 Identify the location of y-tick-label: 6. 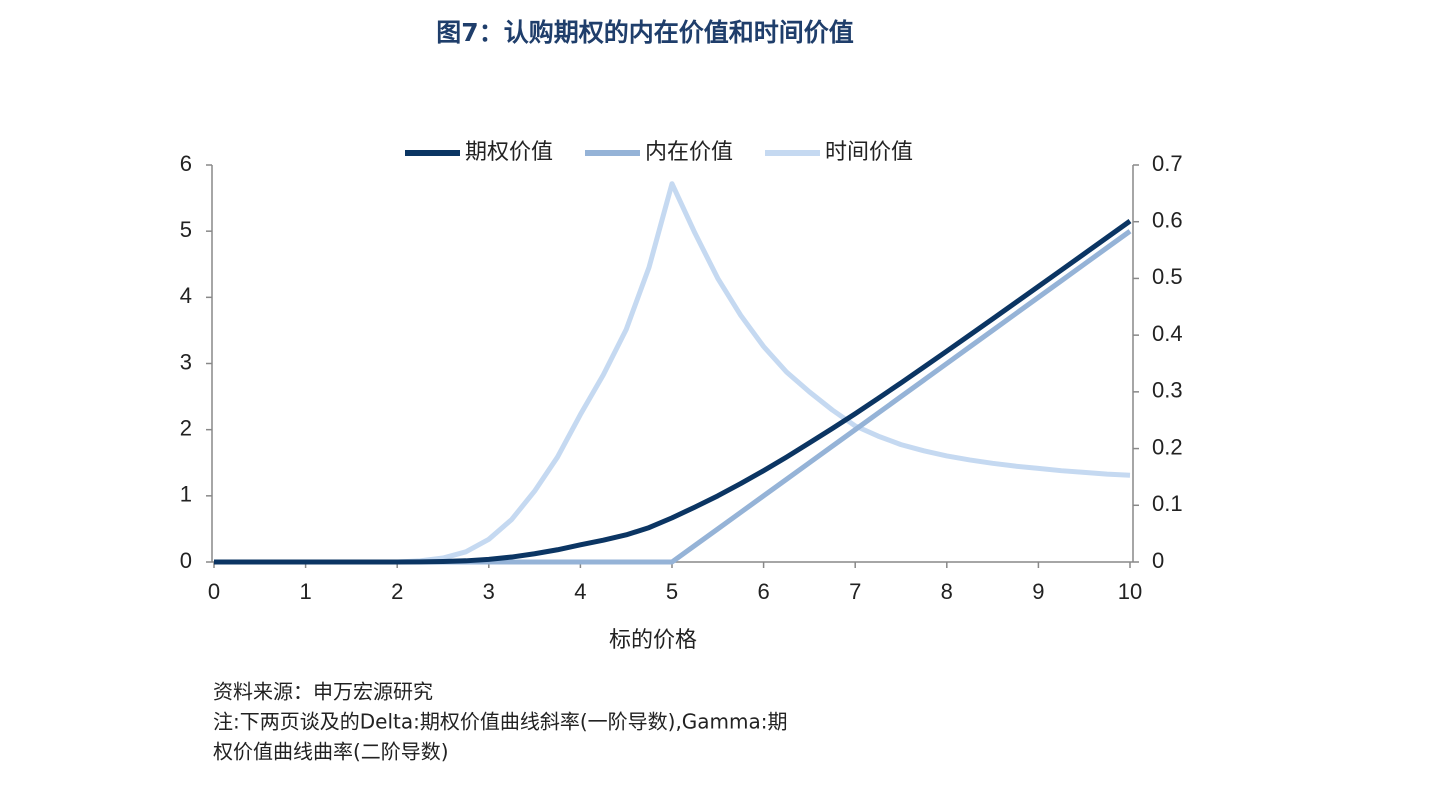
(186, 163).